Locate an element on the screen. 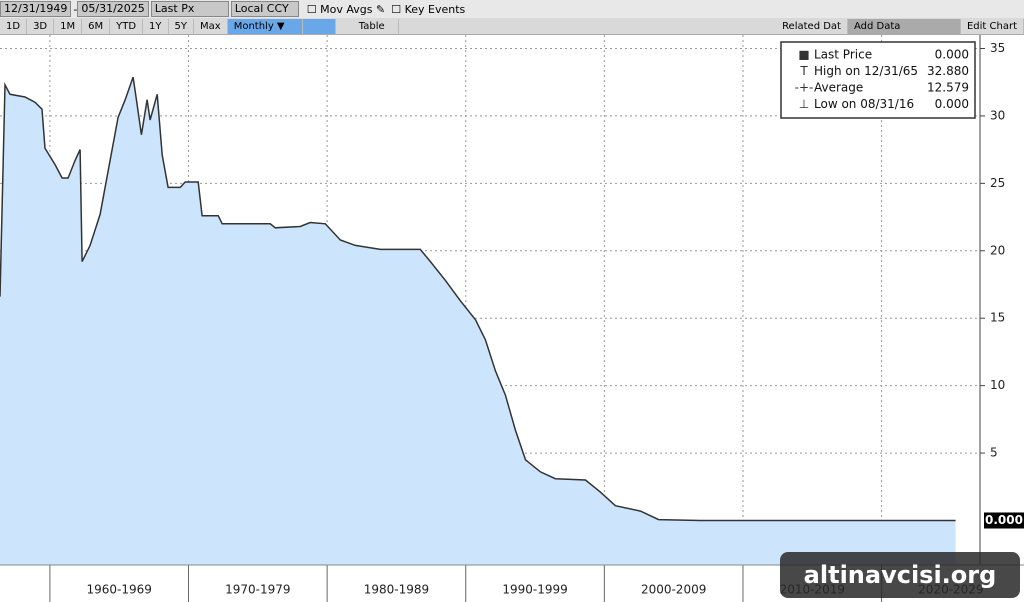 The image size is (1024, 602). table-button: Table is located at coordinates (372, 26).